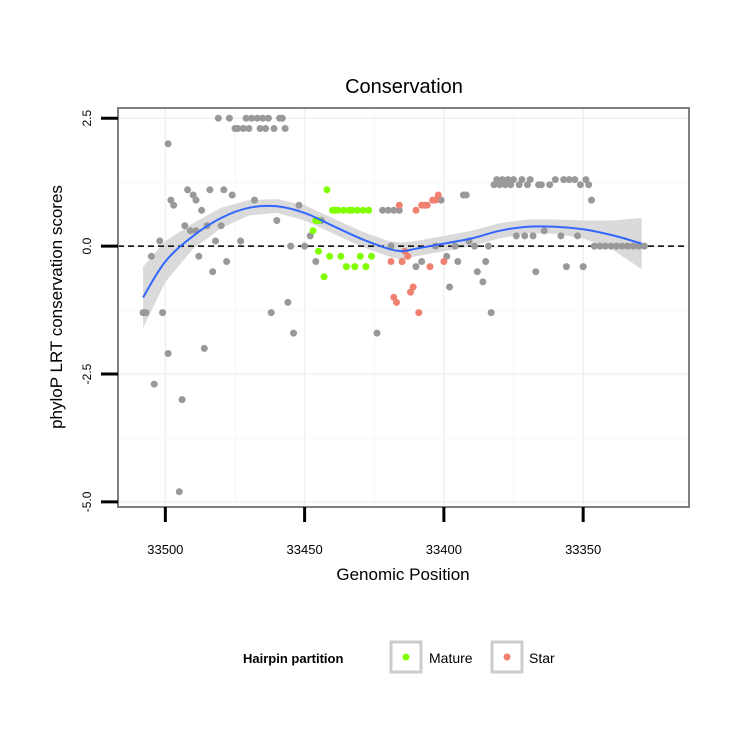 The width and height of the screenshot is (750, 750). I want to click on legend: Hairpin partition Mature Star, so click(399, 657).